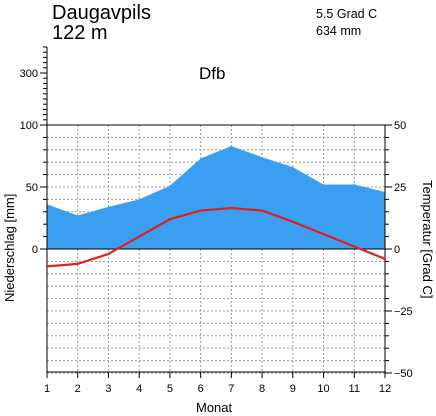 This screenshot has width=436, height=416. I want to click on x-tick-label: 8, so click(262, 389).